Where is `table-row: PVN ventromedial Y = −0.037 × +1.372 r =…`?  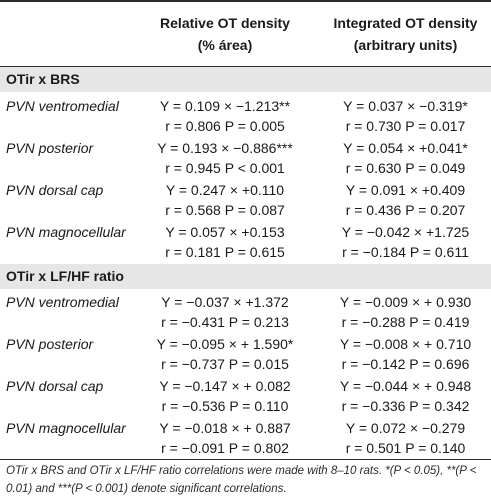
table-row: PVN ventromedial Y = −0.037 × +1.372 r =… is located at coordinates (245, 313).